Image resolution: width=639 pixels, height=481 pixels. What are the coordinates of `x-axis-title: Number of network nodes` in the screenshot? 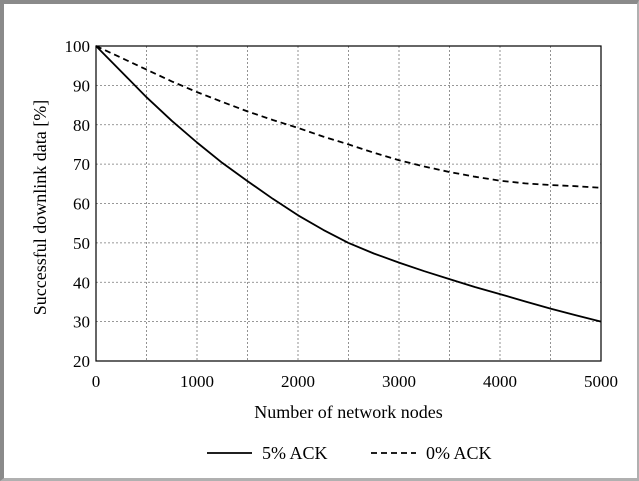 It's located at (348, 412).